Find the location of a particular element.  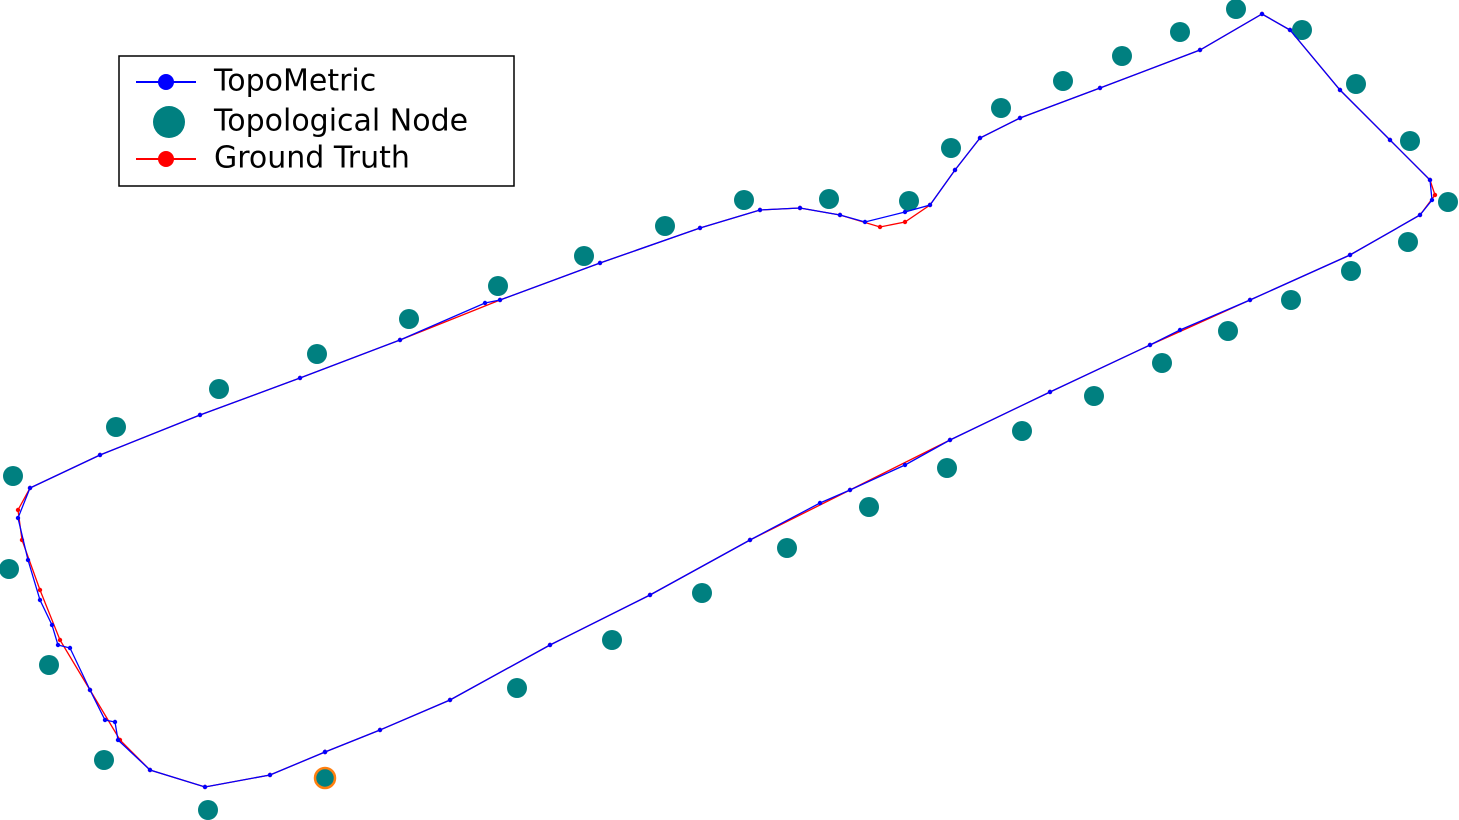

legend-label: TopoMetric is located at coordinates (294, 81).